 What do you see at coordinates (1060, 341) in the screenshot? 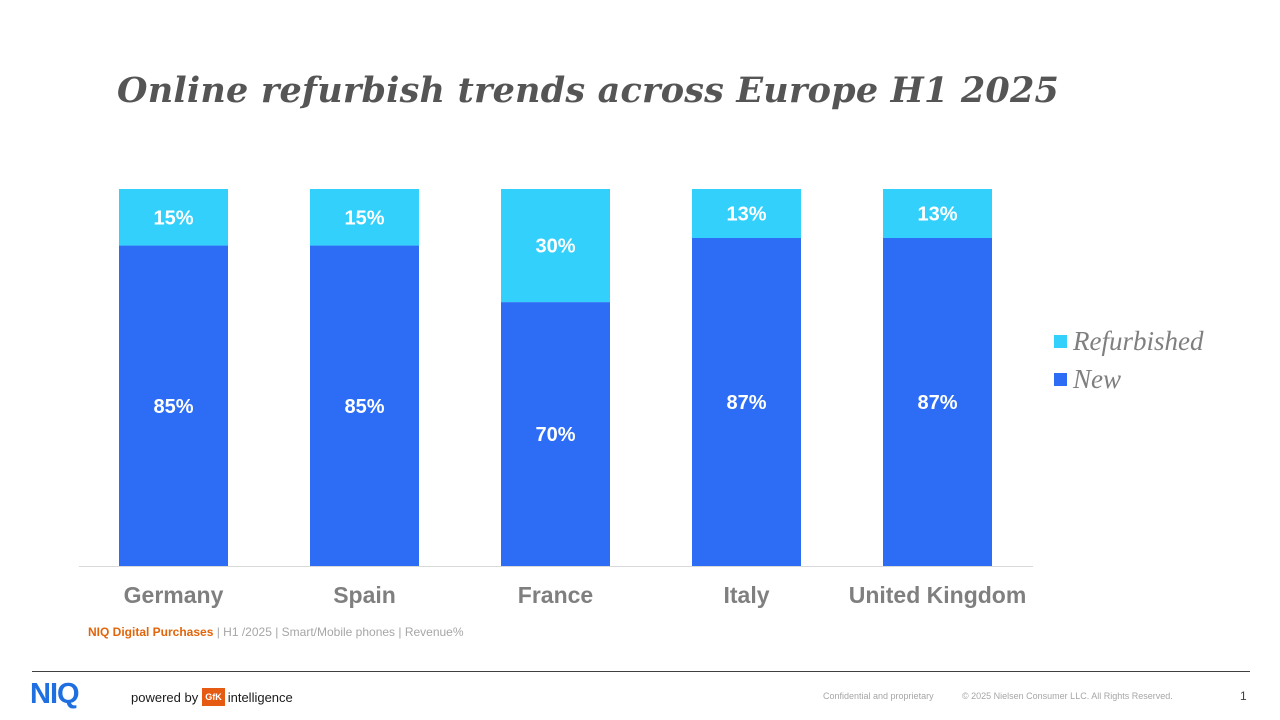
I see `legend-swatch-refurbished` at bounding box center [1060, 341].